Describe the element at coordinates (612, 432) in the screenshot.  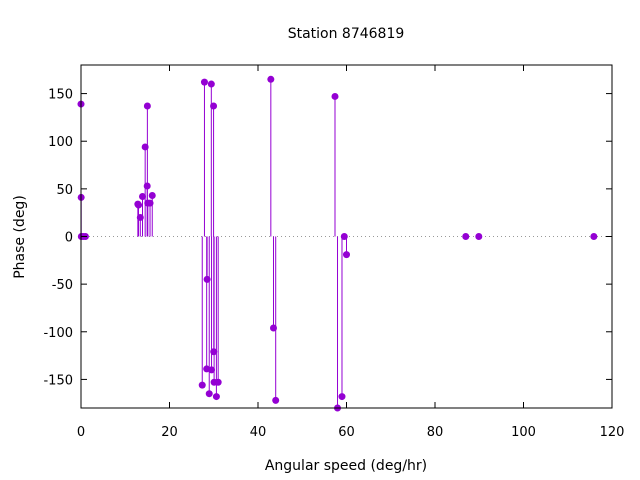
I see `x-tick-label: 120` at that location.